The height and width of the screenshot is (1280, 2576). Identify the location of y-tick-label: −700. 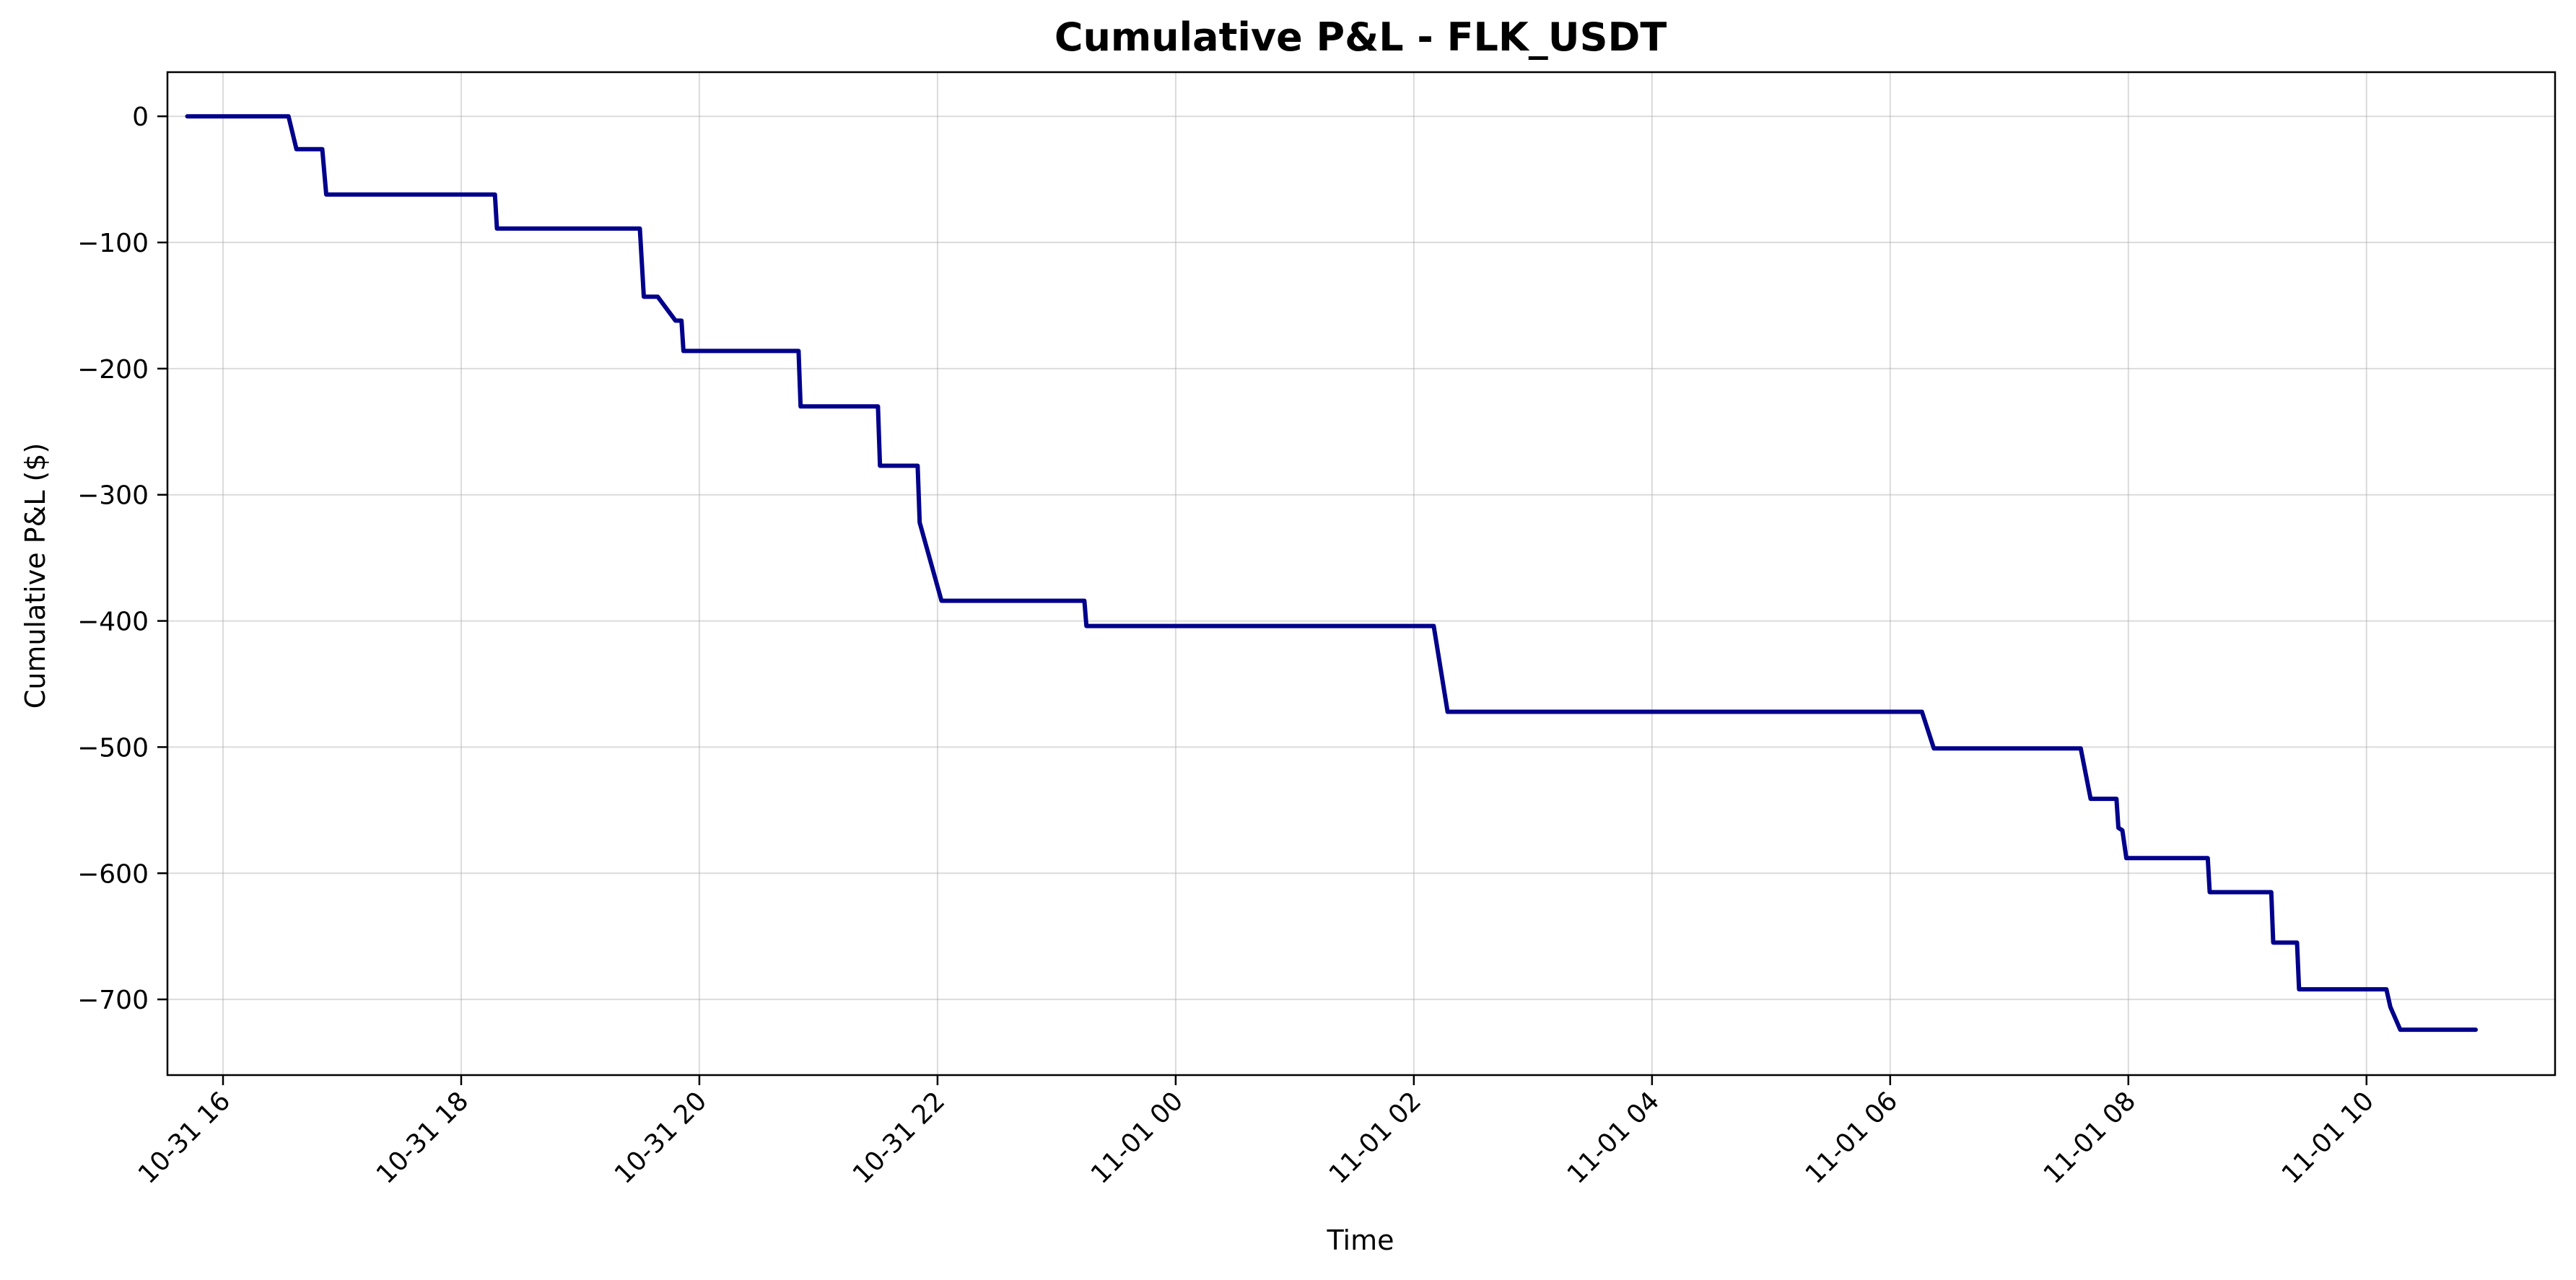
(113, 1000).